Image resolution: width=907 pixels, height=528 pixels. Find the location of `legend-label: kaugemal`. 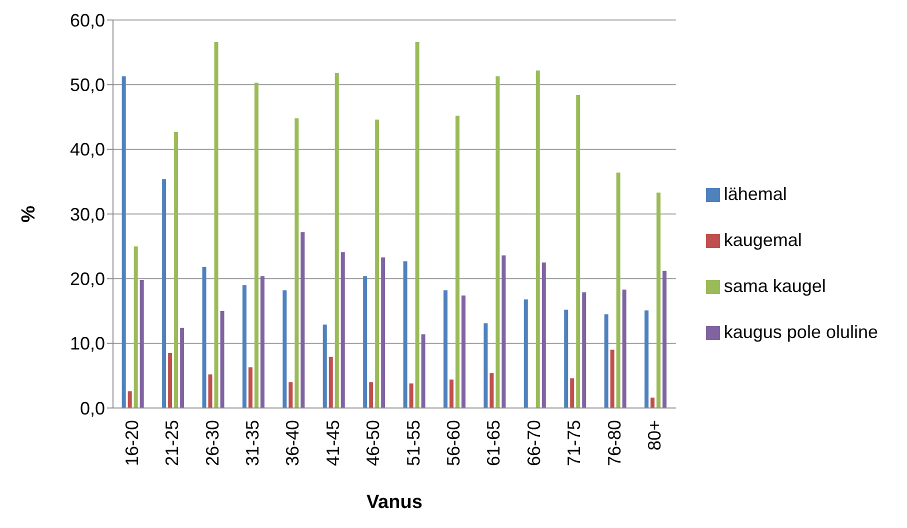

legend-label: kaugemal is located at coordinates (763, 240).